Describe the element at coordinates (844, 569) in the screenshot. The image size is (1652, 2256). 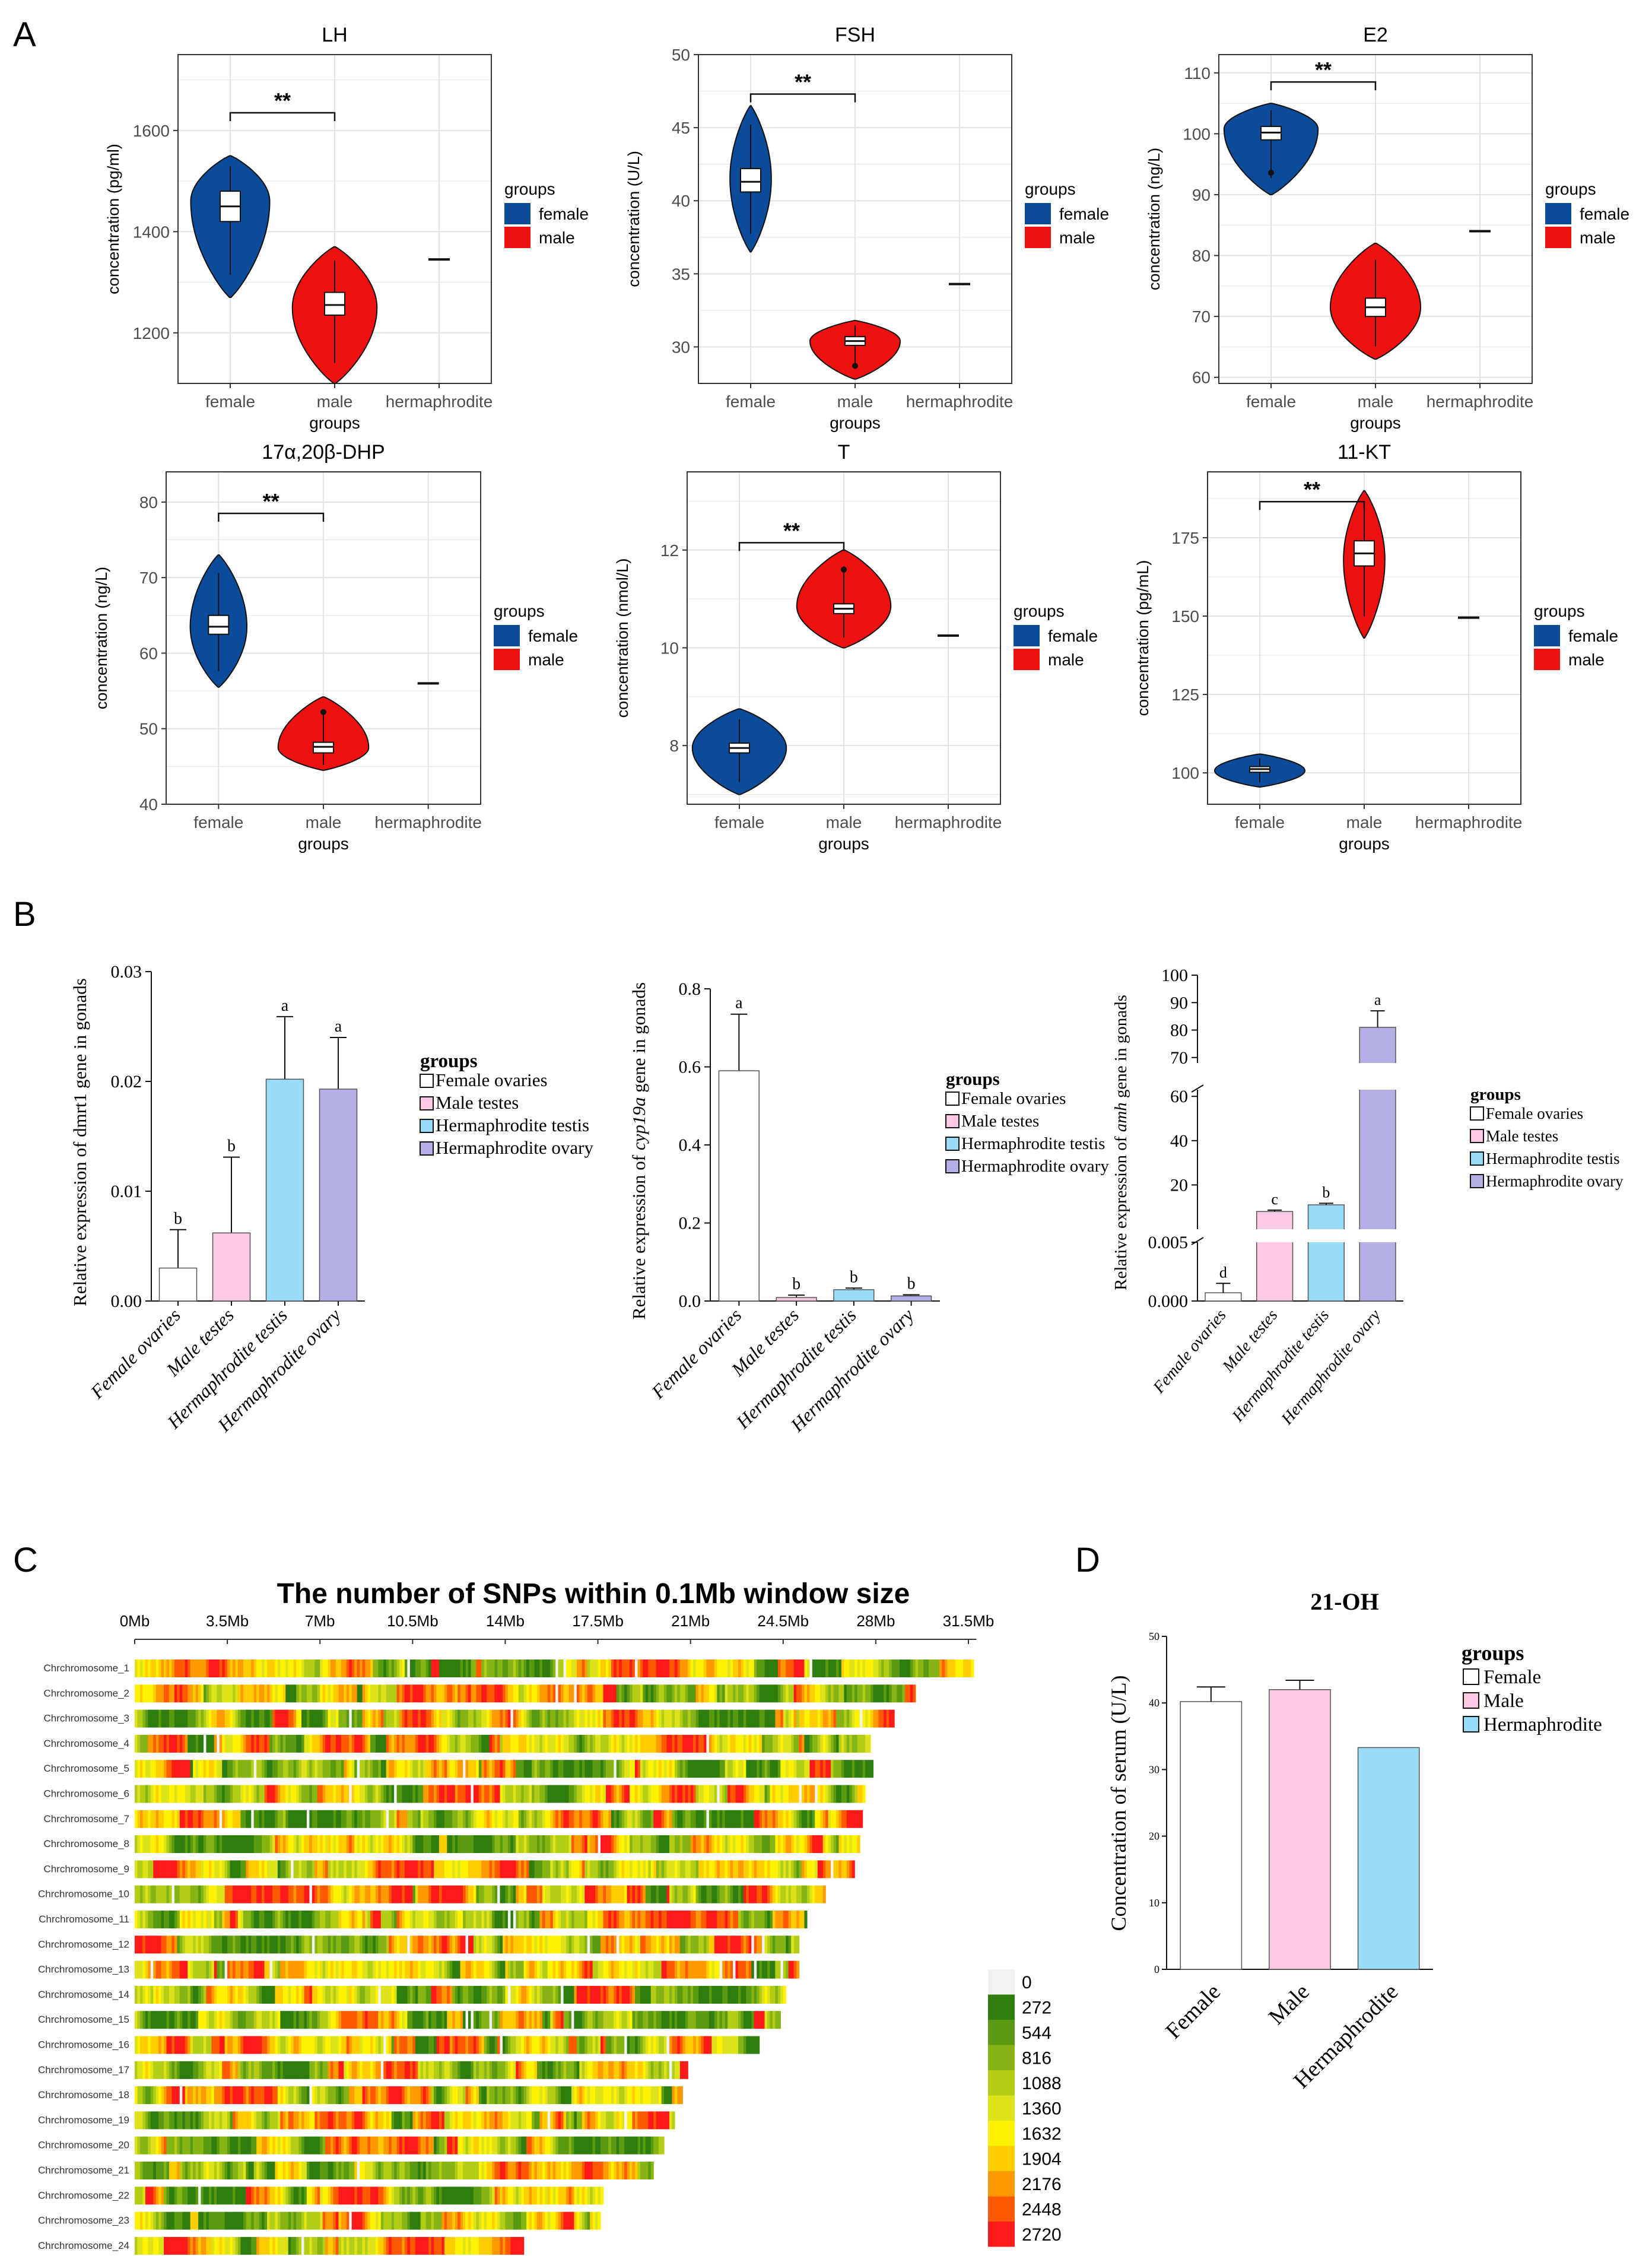
I see `outlier-point` at that location.